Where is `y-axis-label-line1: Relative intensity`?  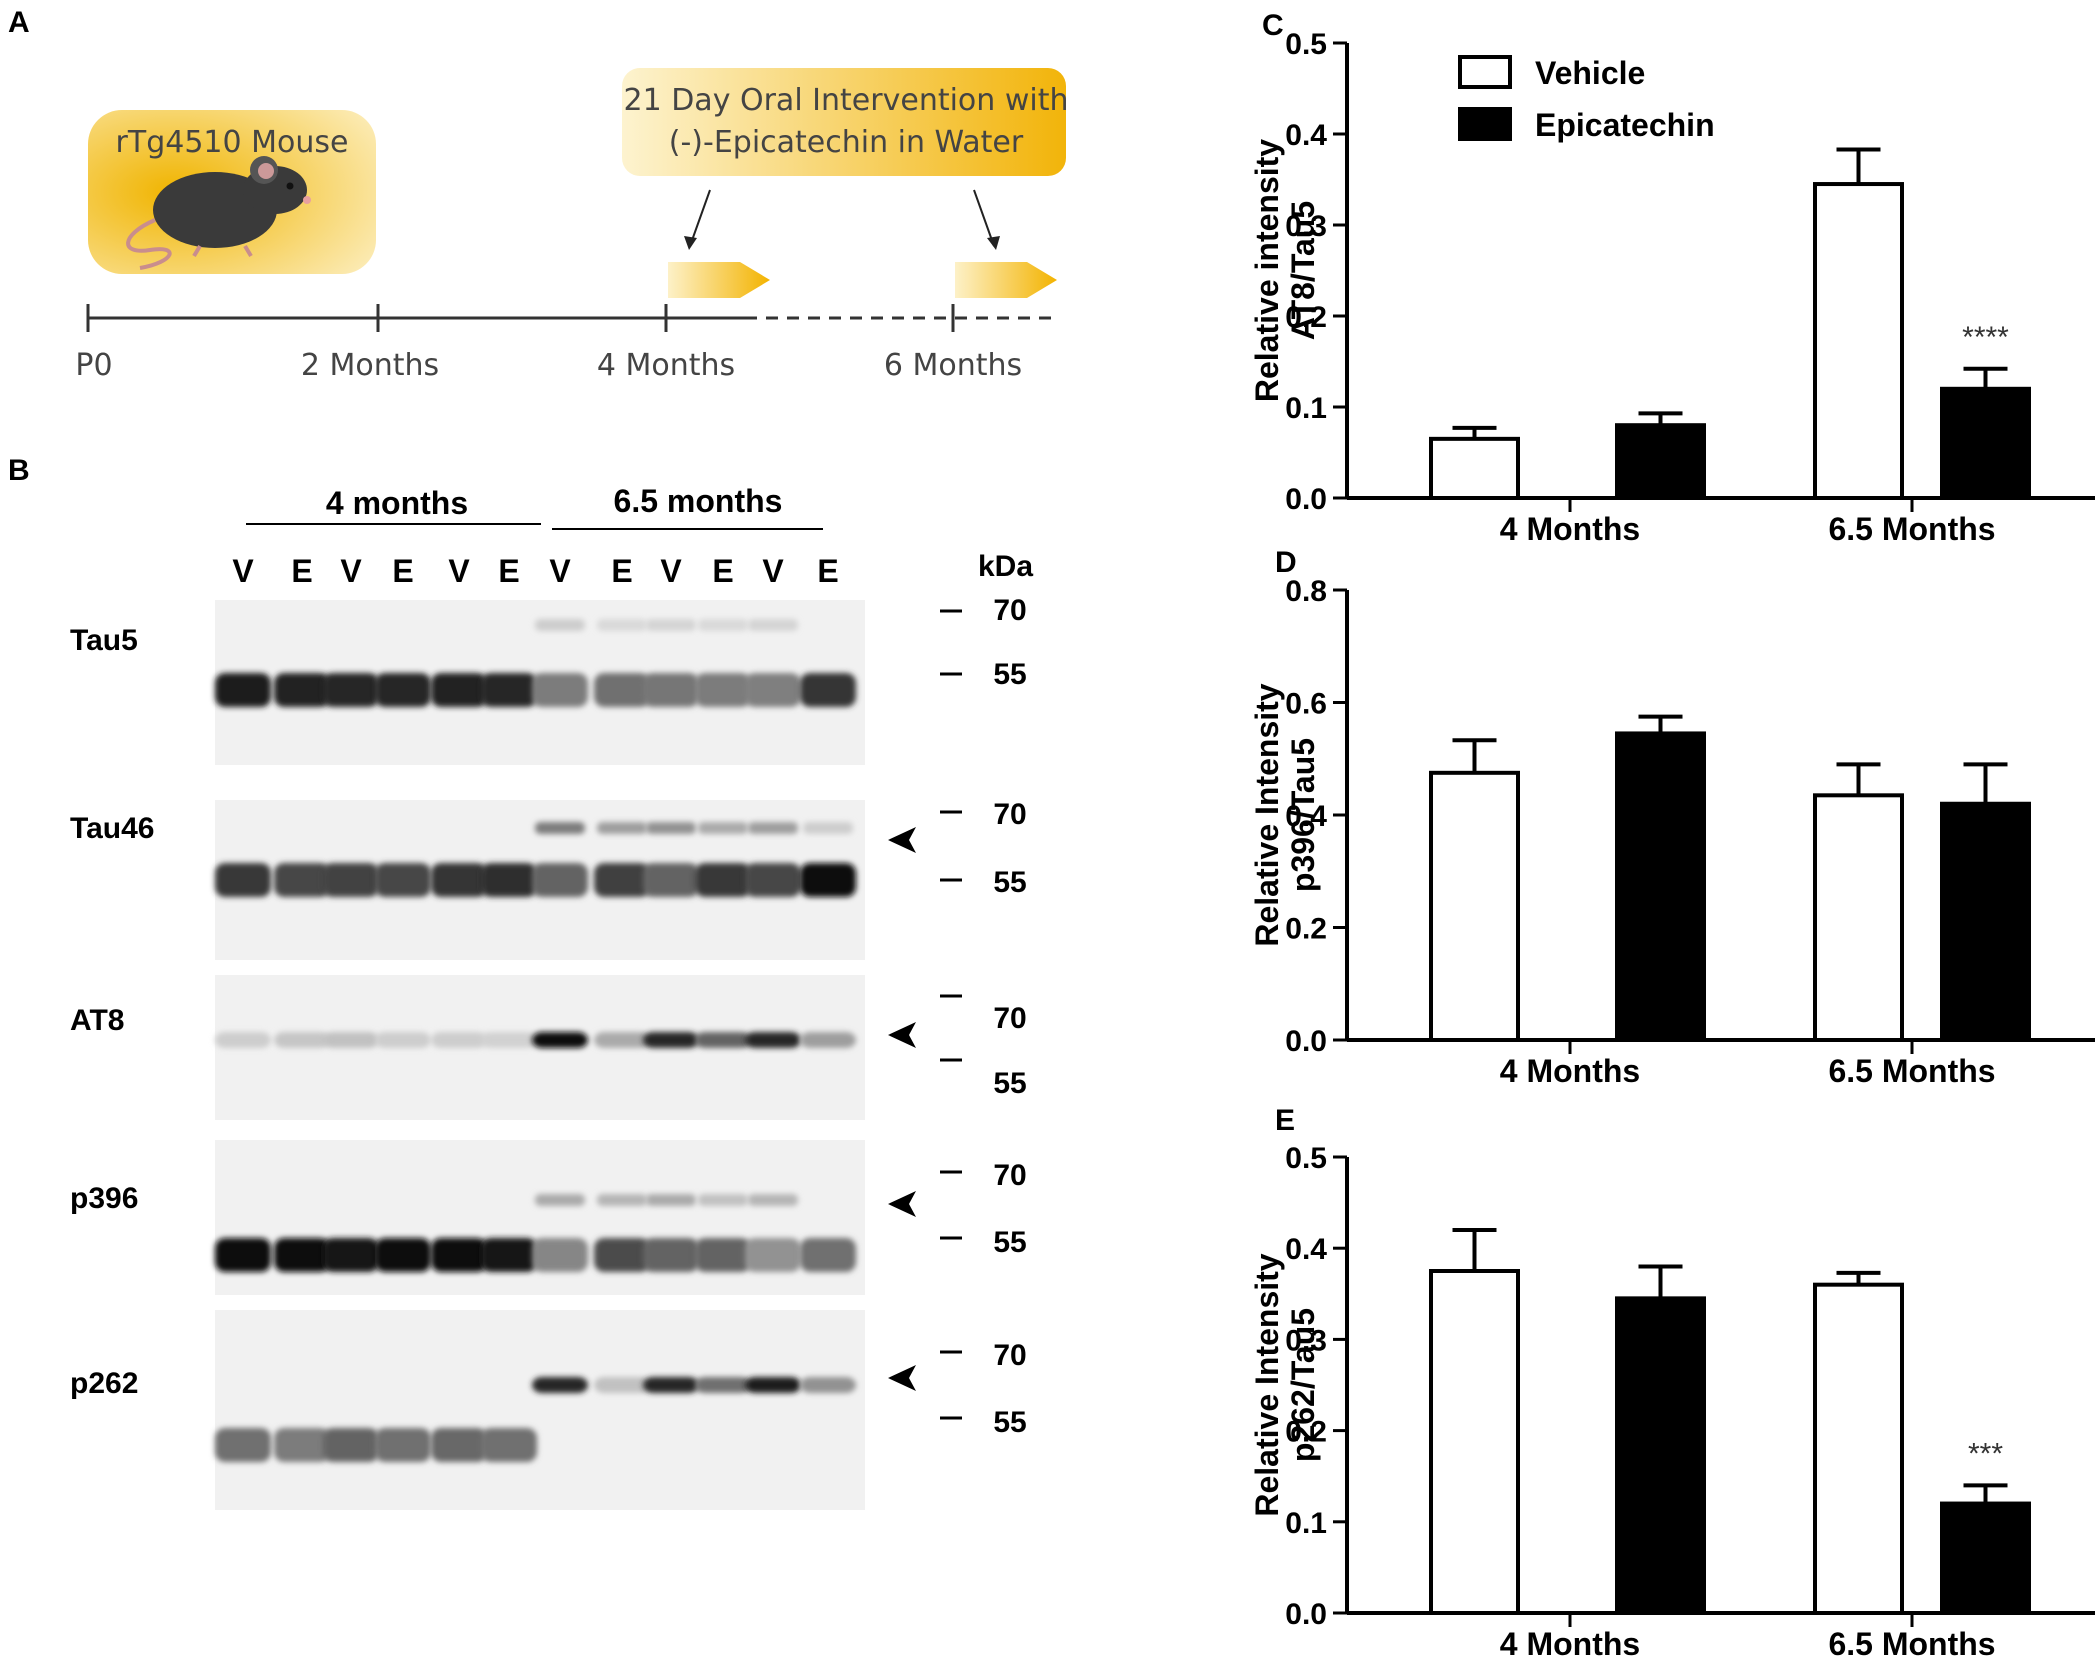 y-axis-label-line1: Relative intensity is located at coordinates (1267, 270).